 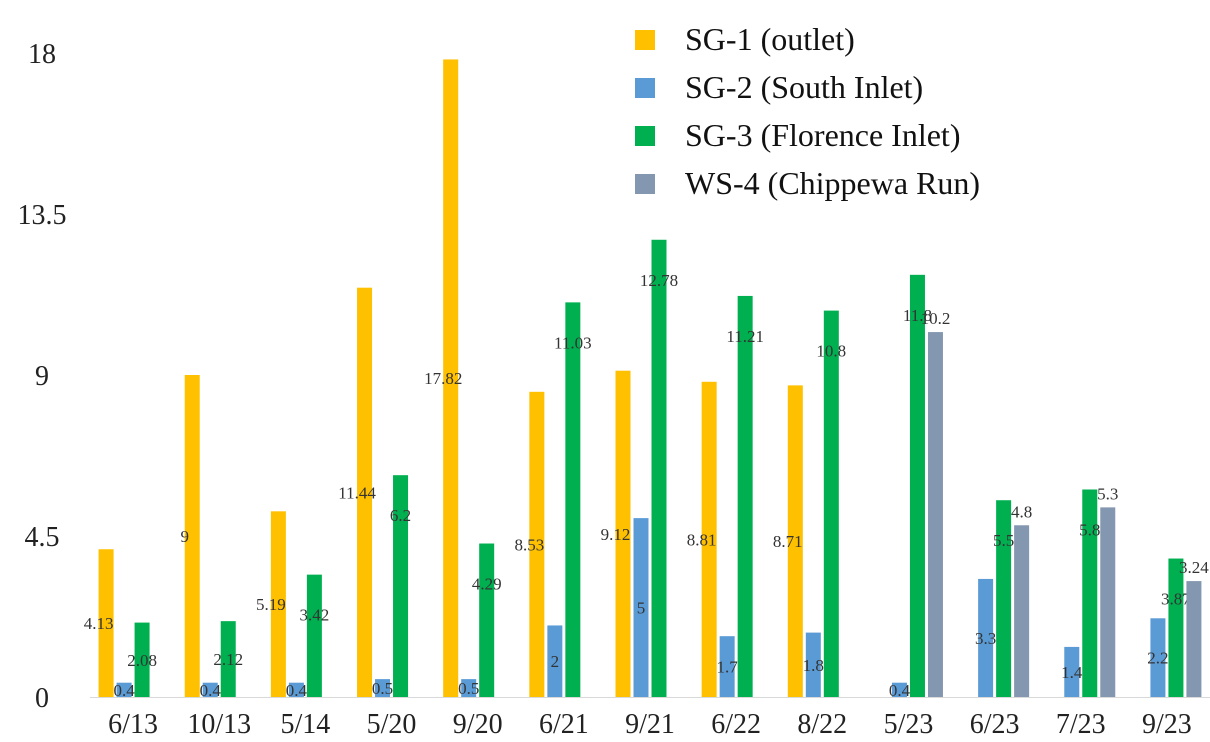 What do you see at coordinates (443, 378) in the screenshot?
I see `data-label: 17.82` at bounding box center [443, 378].